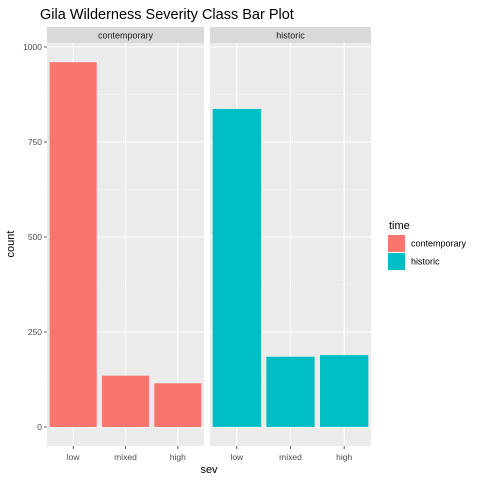  I want to click on x-axis-contemporary: low mixed high, so click(126, 454).